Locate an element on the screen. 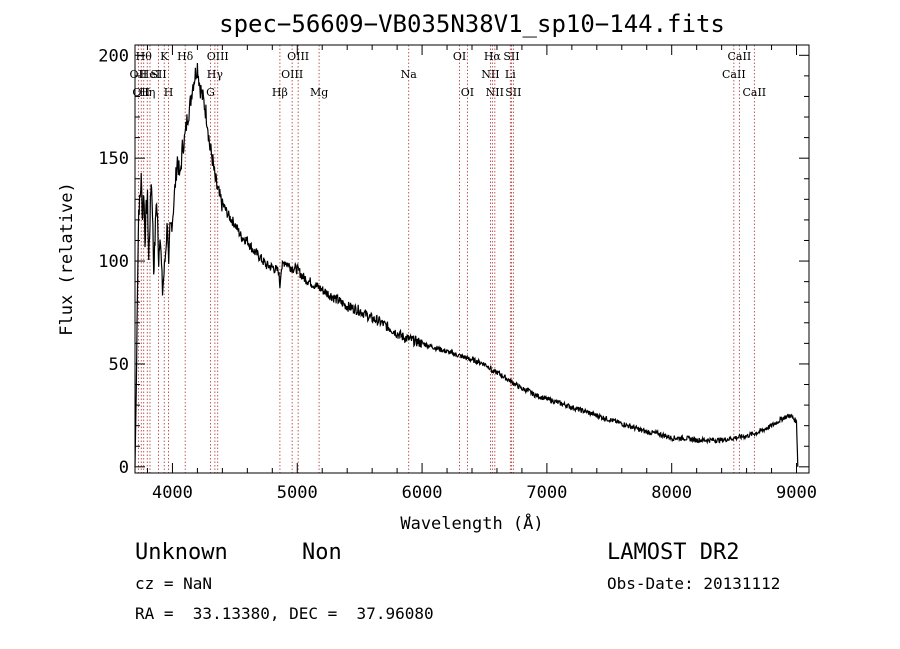 This screenshot has height=649, width=900. object-class: Unknown is located at coordinates (181, 552).